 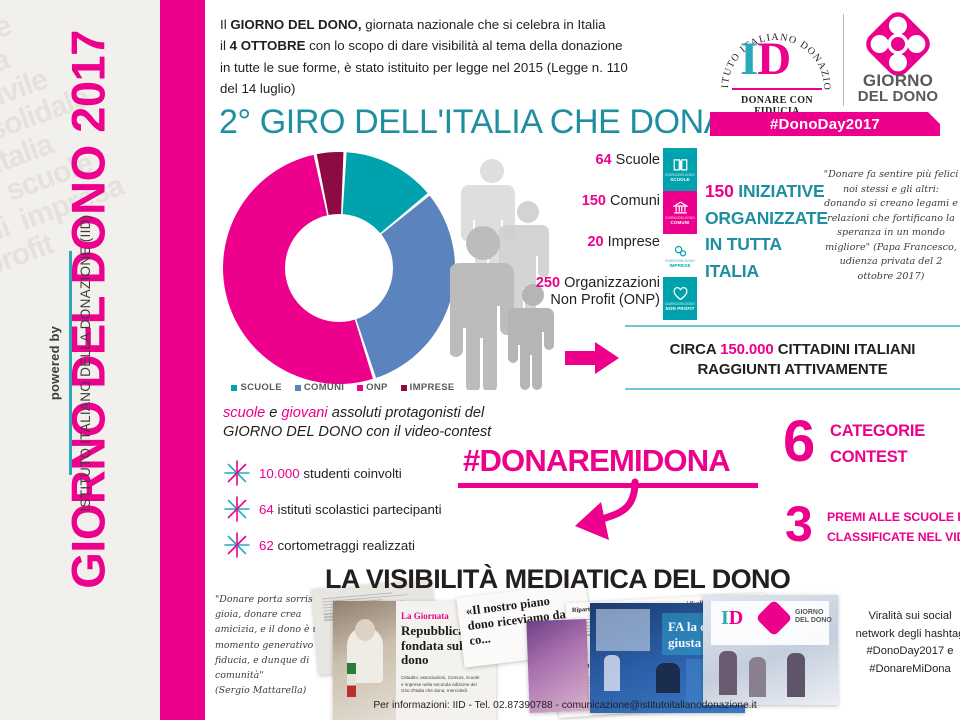 I want to click on lead-rest: assoluti protagonisti del, so click(x=406, y=413).